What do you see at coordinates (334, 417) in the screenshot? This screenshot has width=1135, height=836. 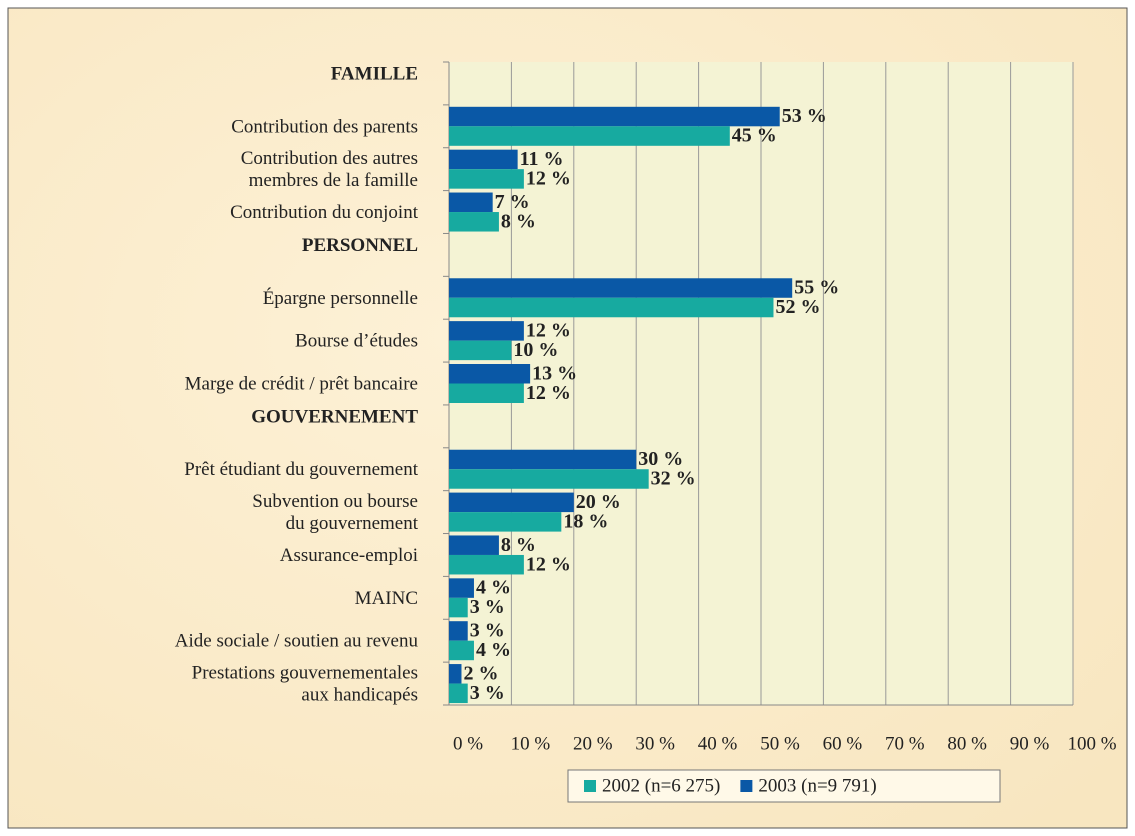 I see `group-header: GOUVERNEMENT` at bounding box center [334, 417].